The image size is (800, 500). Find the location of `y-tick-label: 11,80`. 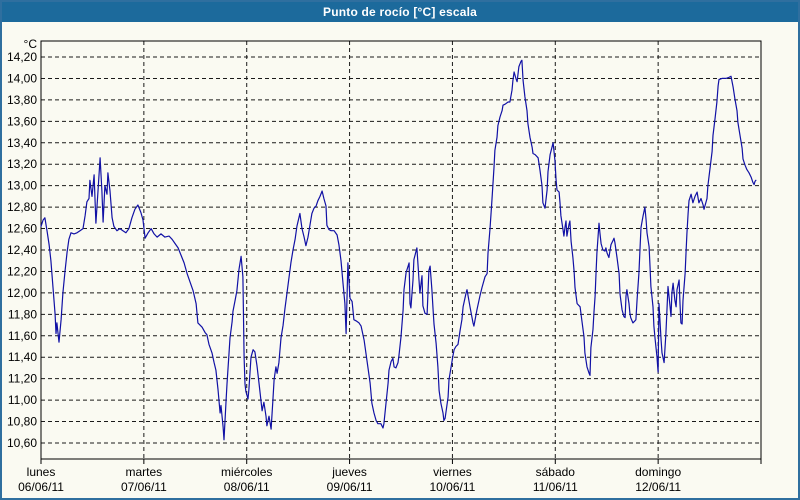

y-tick-label: 11,80 is located at coordinates (22, 314).